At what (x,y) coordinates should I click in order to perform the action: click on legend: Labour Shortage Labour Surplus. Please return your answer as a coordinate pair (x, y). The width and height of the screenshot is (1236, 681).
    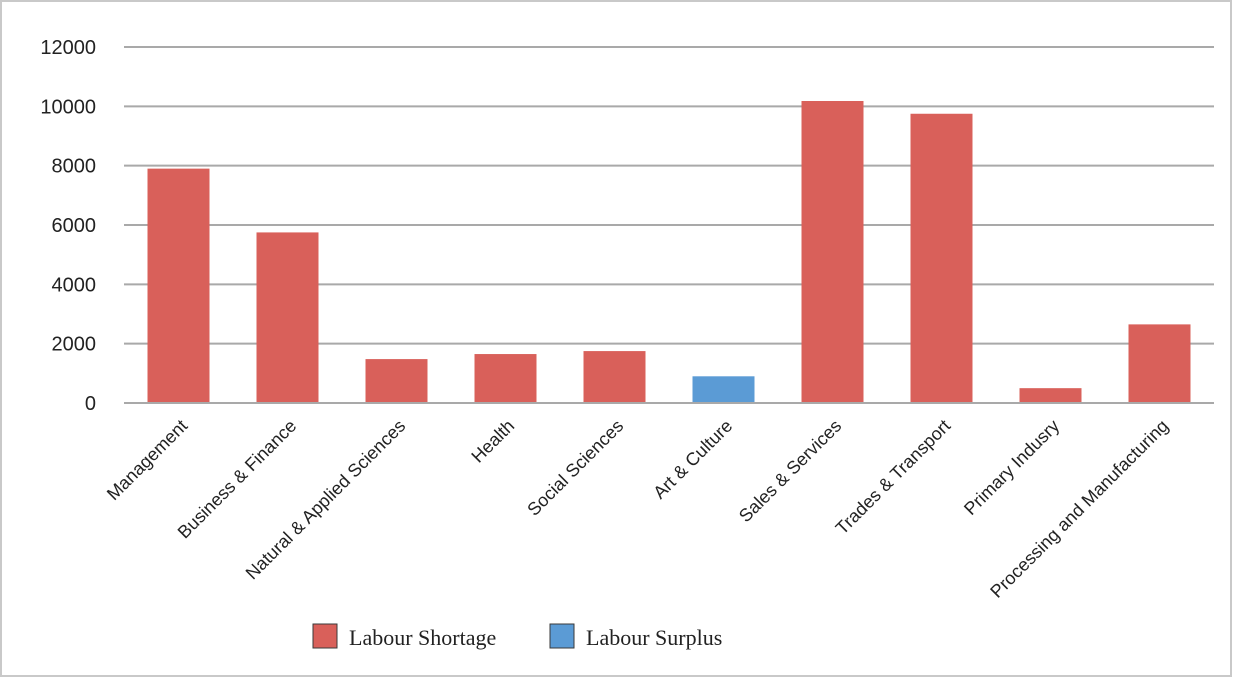
    Looking at the image, I should click on (517, 636).